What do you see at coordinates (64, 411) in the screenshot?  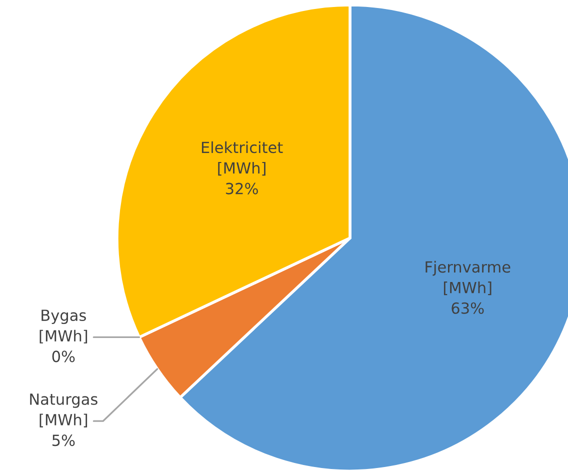 I see `slice-label: Naturgas [MWh]` at bounding box center [64, 411].